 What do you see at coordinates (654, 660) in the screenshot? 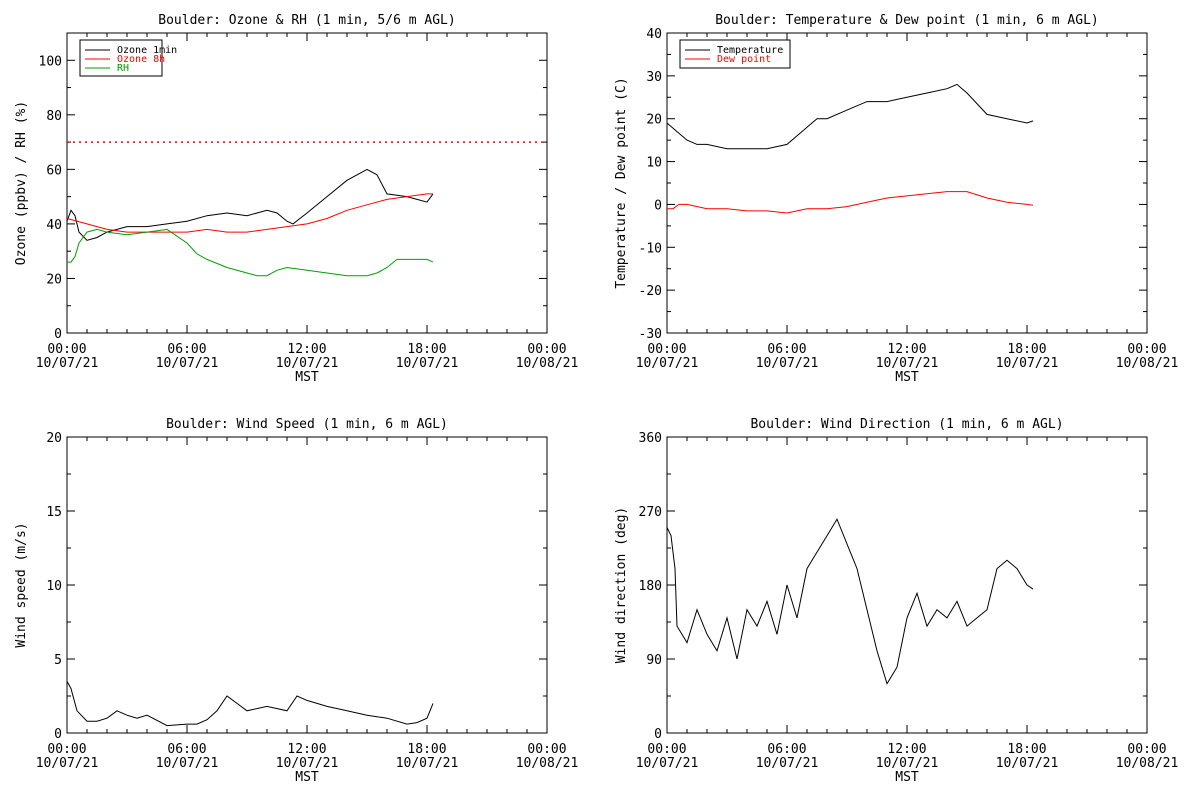
I see `y-tick-label: 90` at bounding box center [654, 660].